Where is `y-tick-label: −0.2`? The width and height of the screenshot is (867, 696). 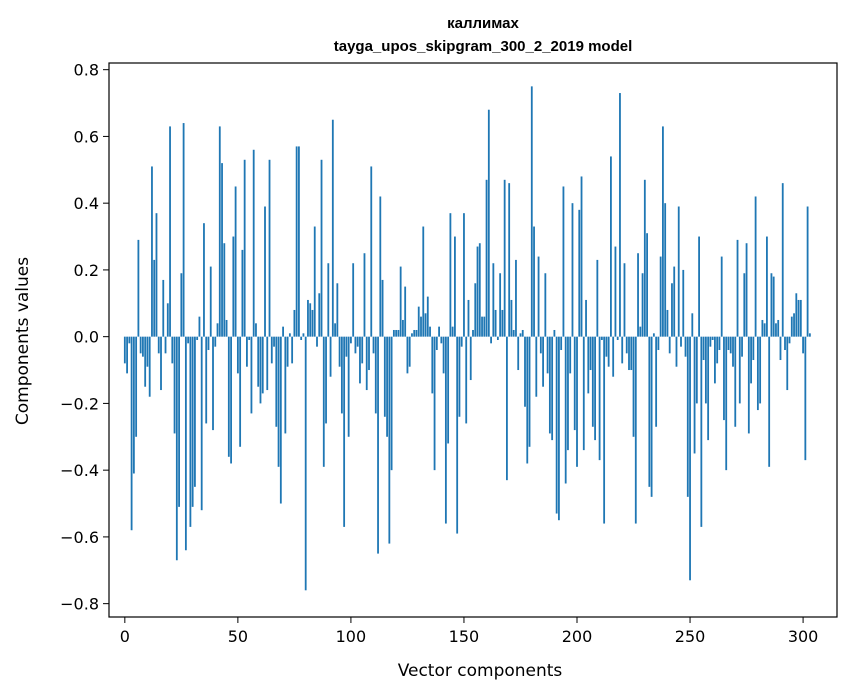
y-tick-label: −0.2 is located at coordinates (79, 403).